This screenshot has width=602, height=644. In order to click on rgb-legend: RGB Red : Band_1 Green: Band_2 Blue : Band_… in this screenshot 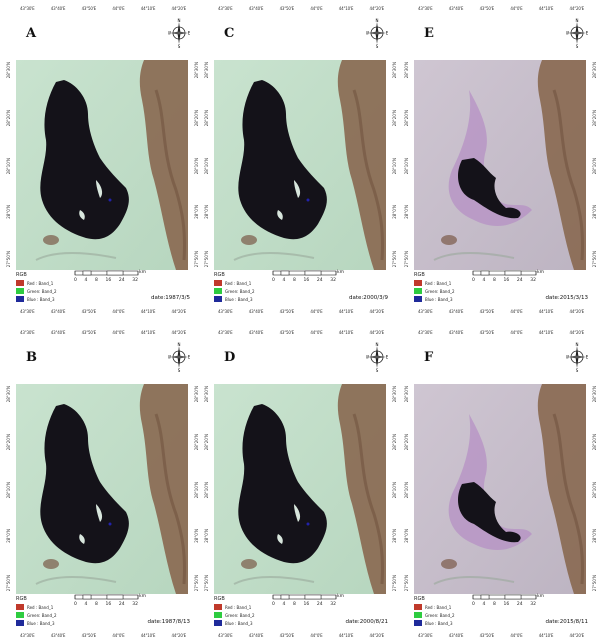, I will do `click(444, 287)`.